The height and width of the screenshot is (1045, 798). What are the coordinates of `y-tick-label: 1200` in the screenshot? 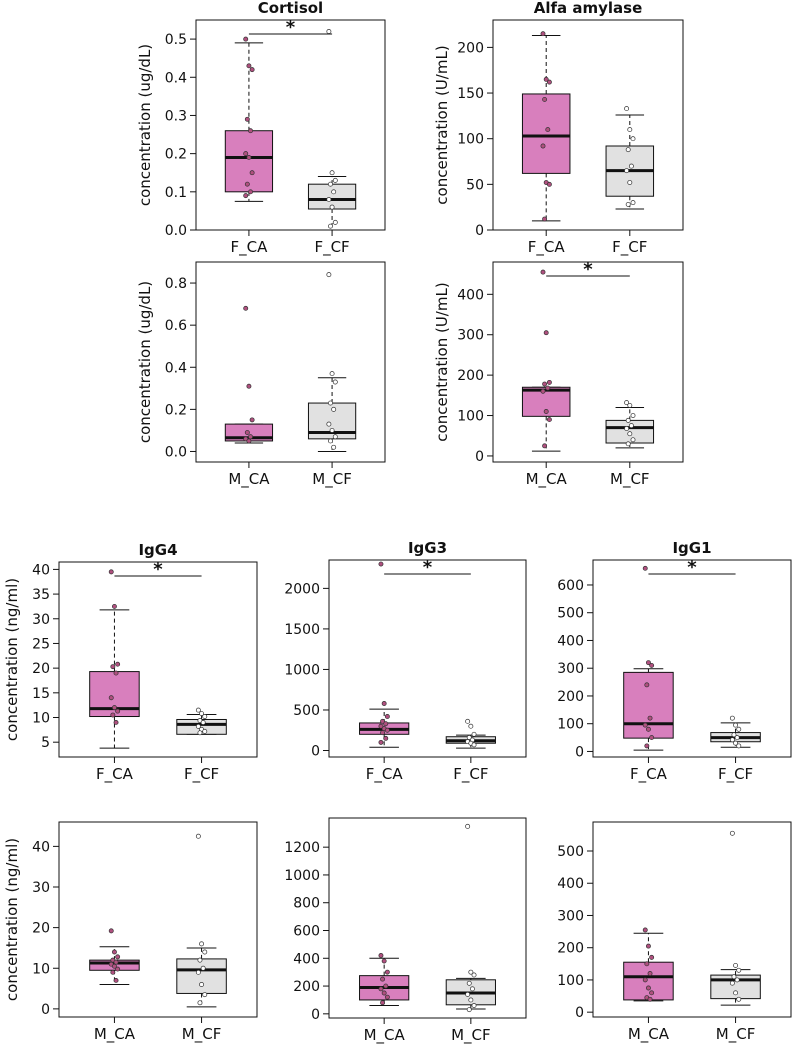 It's located at (302, 848).